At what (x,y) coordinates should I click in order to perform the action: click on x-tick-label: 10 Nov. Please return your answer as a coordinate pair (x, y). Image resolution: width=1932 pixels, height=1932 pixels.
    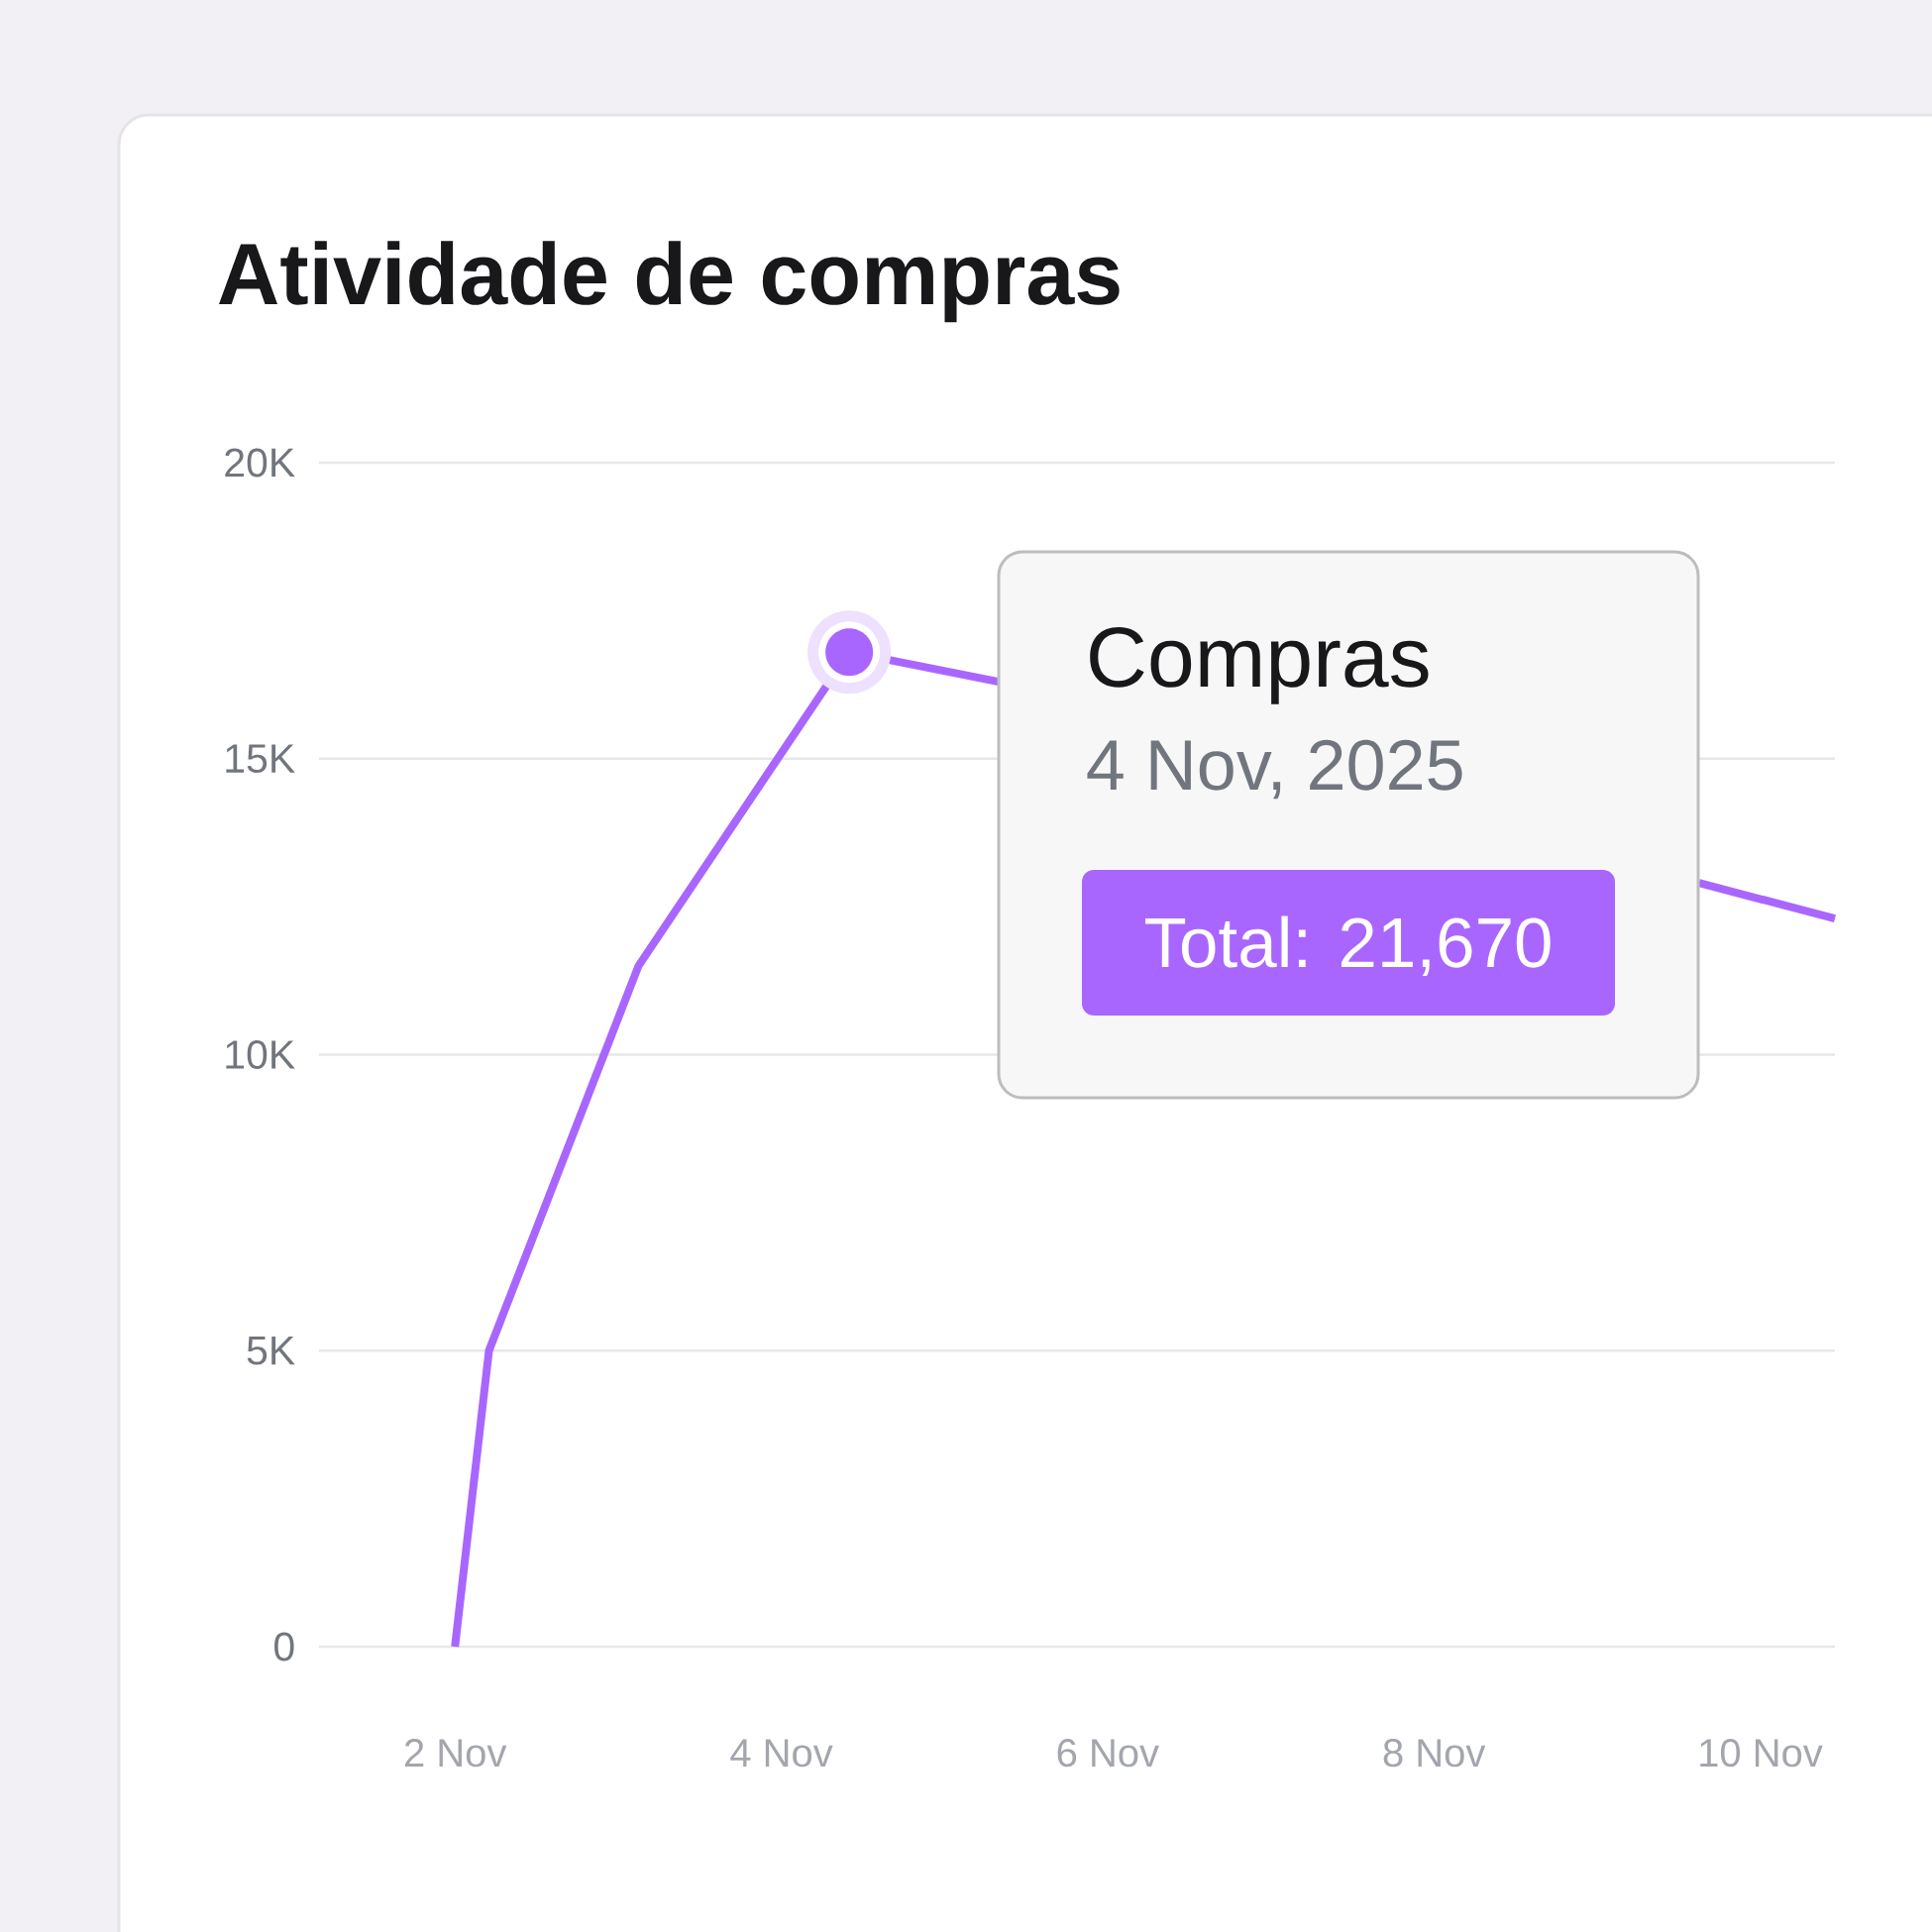
    Looking at the image, I should click on (1761, 1753).